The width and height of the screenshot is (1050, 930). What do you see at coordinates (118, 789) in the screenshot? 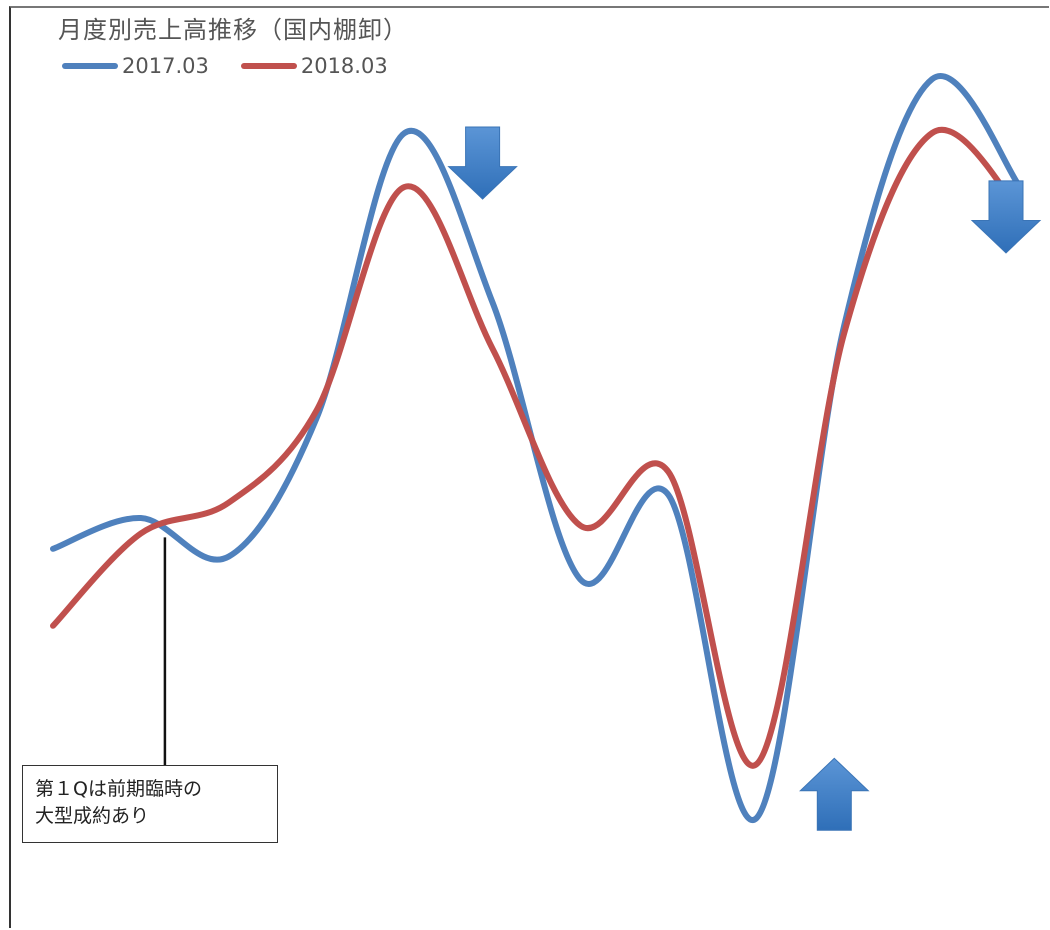
I see `annotation-line-1: 第１Qは前期臨時の` at bounding box center [118, 789].